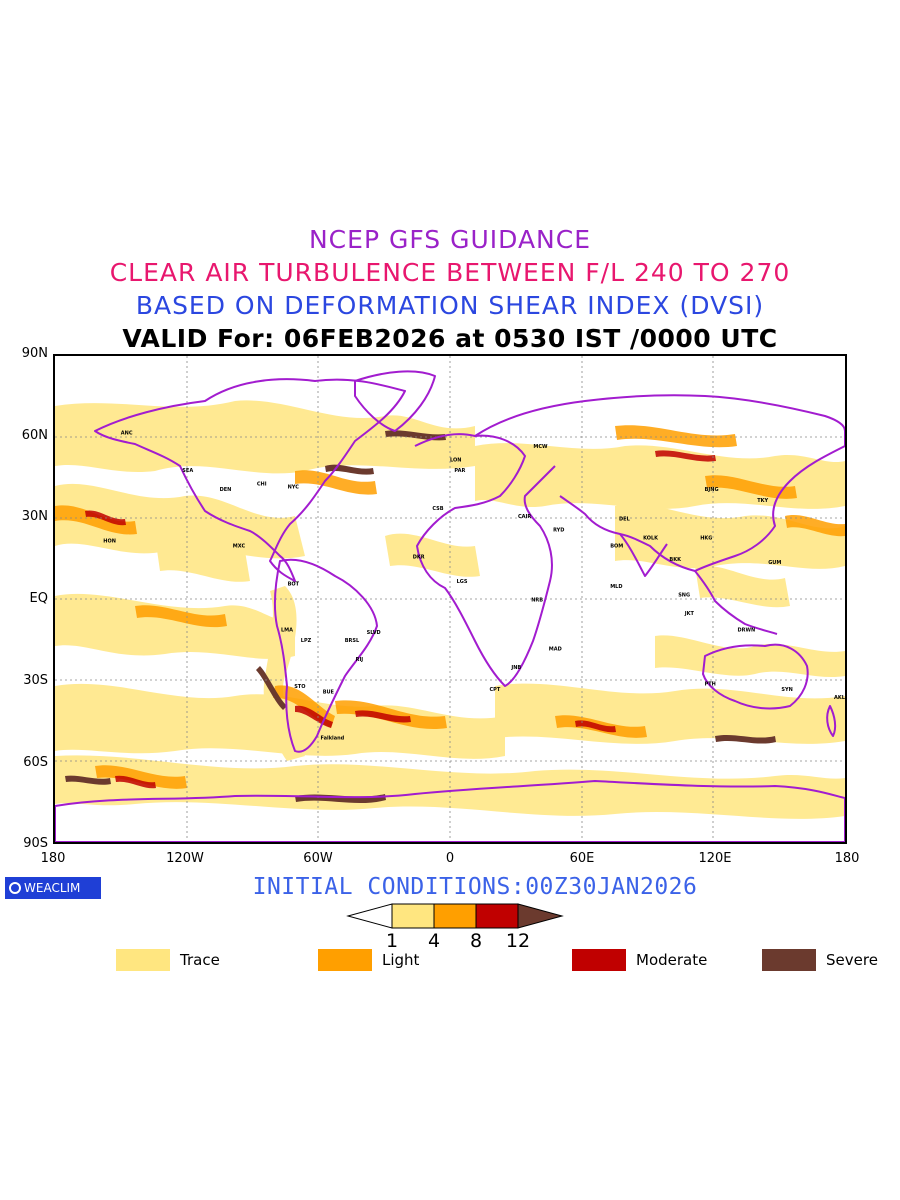  What do you see at coordinates (419, 558) in the screenshot?
I see `station-label: DKR` at bounding box center [419, 558].